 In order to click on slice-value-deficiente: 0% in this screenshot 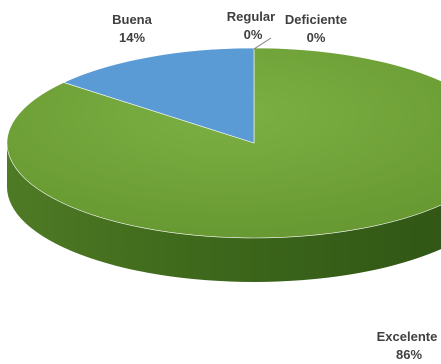, I will do `click(316, 37)`.